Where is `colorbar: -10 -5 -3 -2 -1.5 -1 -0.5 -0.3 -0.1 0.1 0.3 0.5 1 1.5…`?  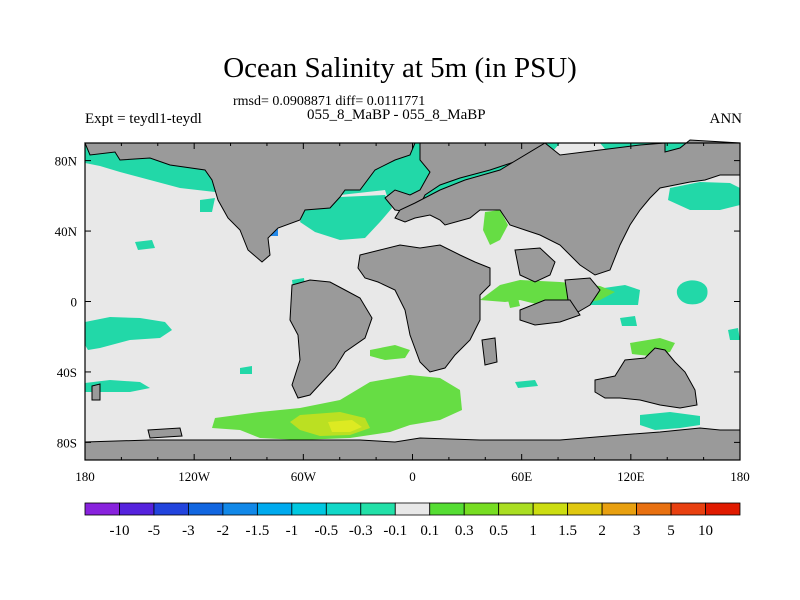 colorbar: -10 -5 -3 -2 -1.5 -1 -0.5 -0.3 -0.1 0.1 0.3 0.5 1 1.5… is located at coordinates (412, 520).